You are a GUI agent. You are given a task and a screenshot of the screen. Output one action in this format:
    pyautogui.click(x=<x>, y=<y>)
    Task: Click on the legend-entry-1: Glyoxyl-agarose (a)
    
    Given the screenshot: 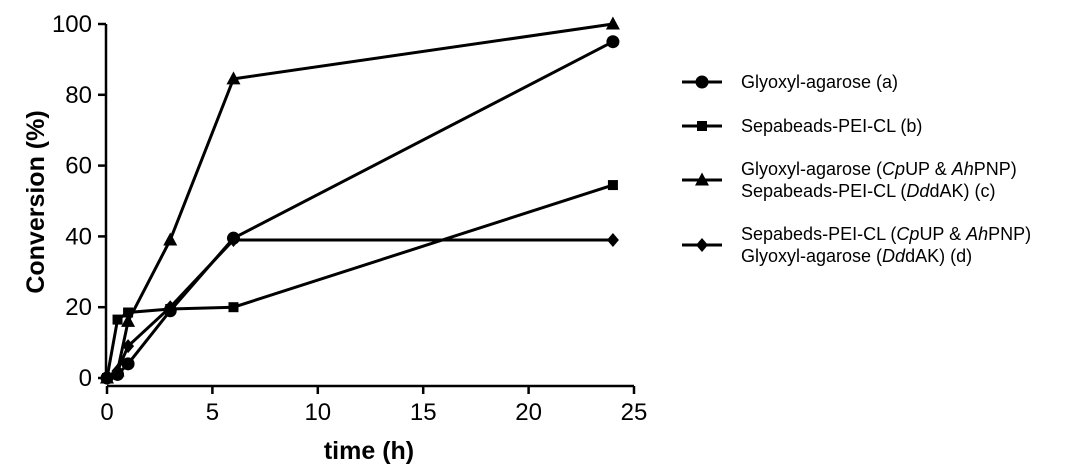 What is the action you would take?
    pyautogui.click(x=790, y=82)
    